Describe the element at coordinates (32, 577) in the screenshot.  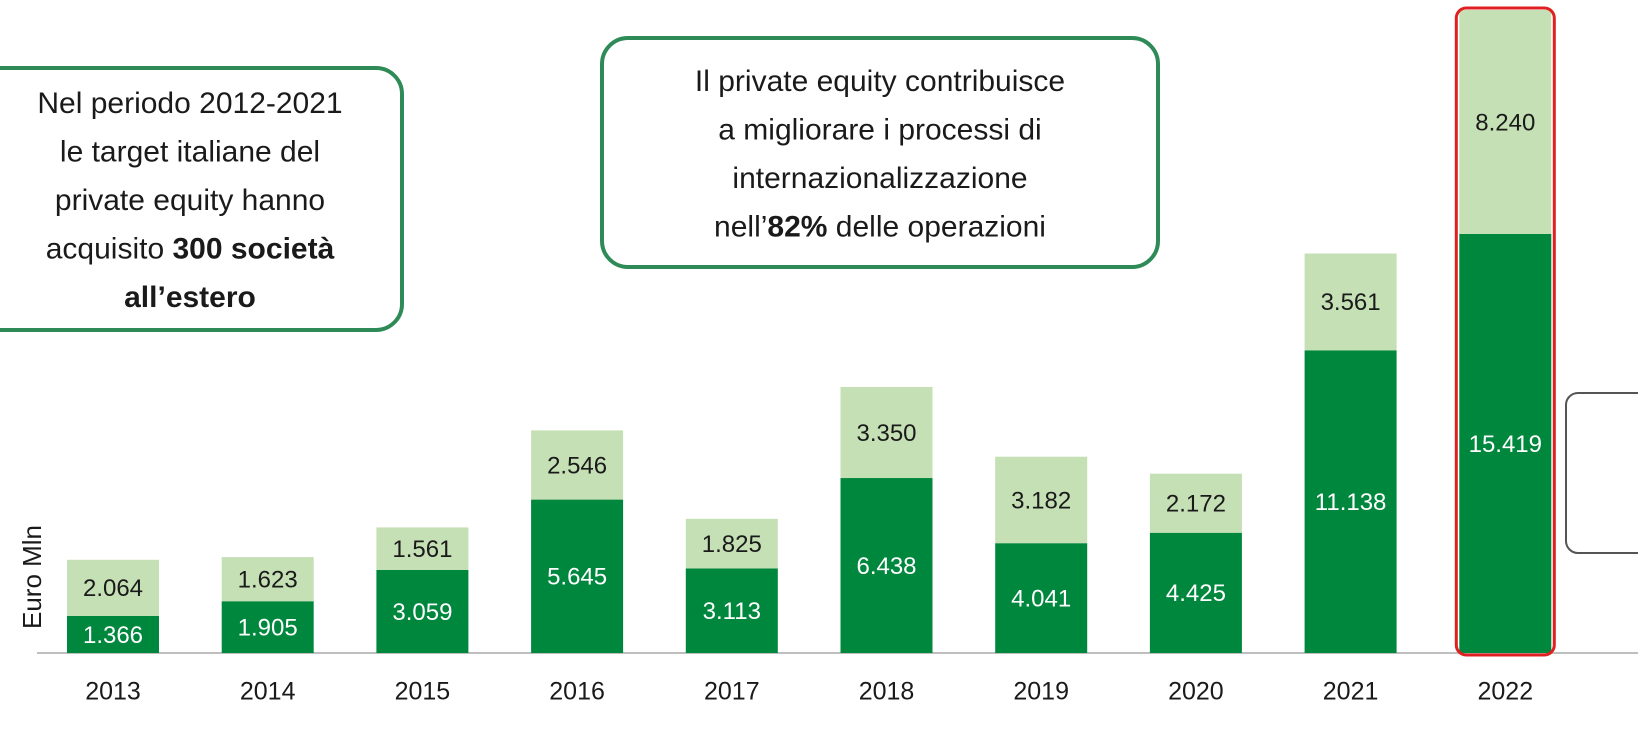
I see `y-axis-label: Euro Mln` at that location.